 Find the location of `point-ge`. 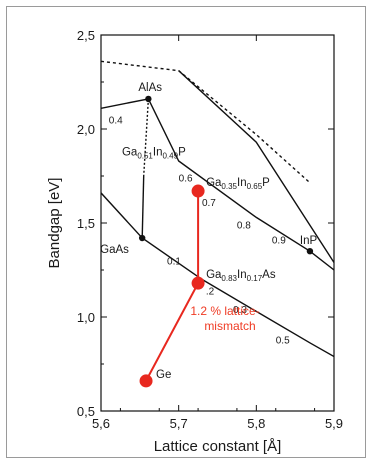

point-ge is located at coordinates (146, 381).